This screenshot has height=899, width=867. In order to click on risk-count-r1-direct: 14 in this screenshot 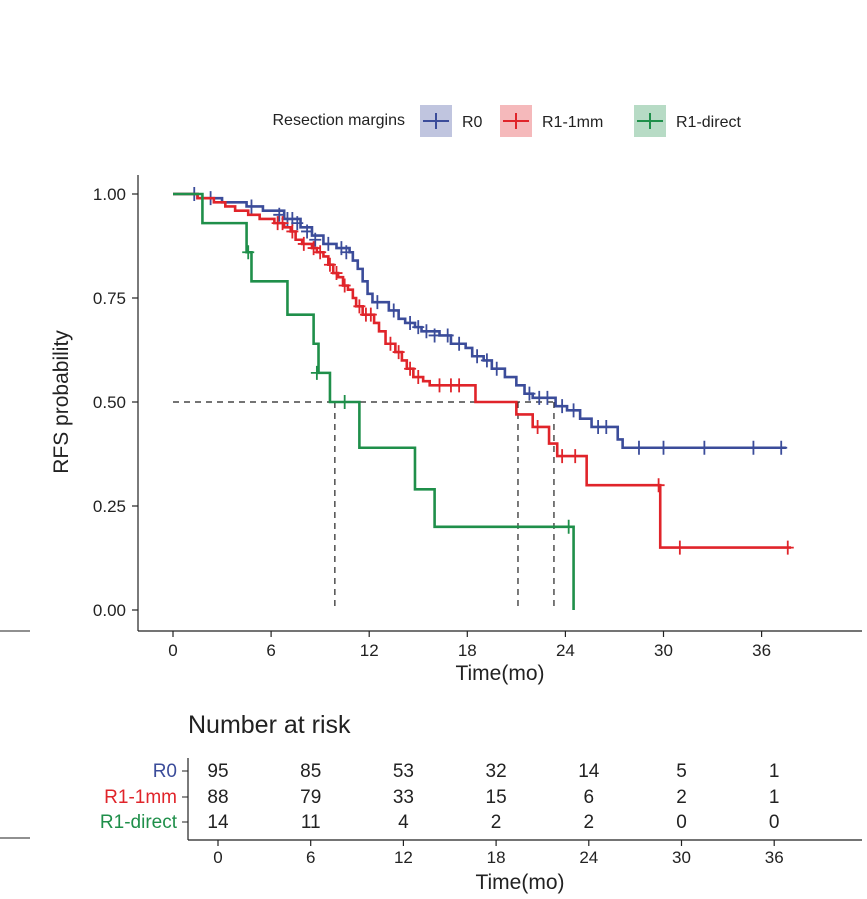, I will do `click(218, 822)`.